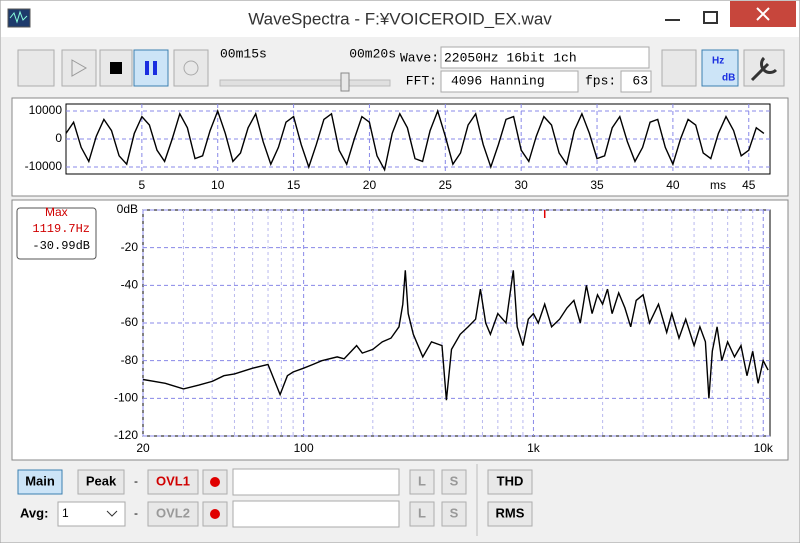 The image size is (800, 543). I want to click on peak-level: -30.99dB, so click(61, 246).